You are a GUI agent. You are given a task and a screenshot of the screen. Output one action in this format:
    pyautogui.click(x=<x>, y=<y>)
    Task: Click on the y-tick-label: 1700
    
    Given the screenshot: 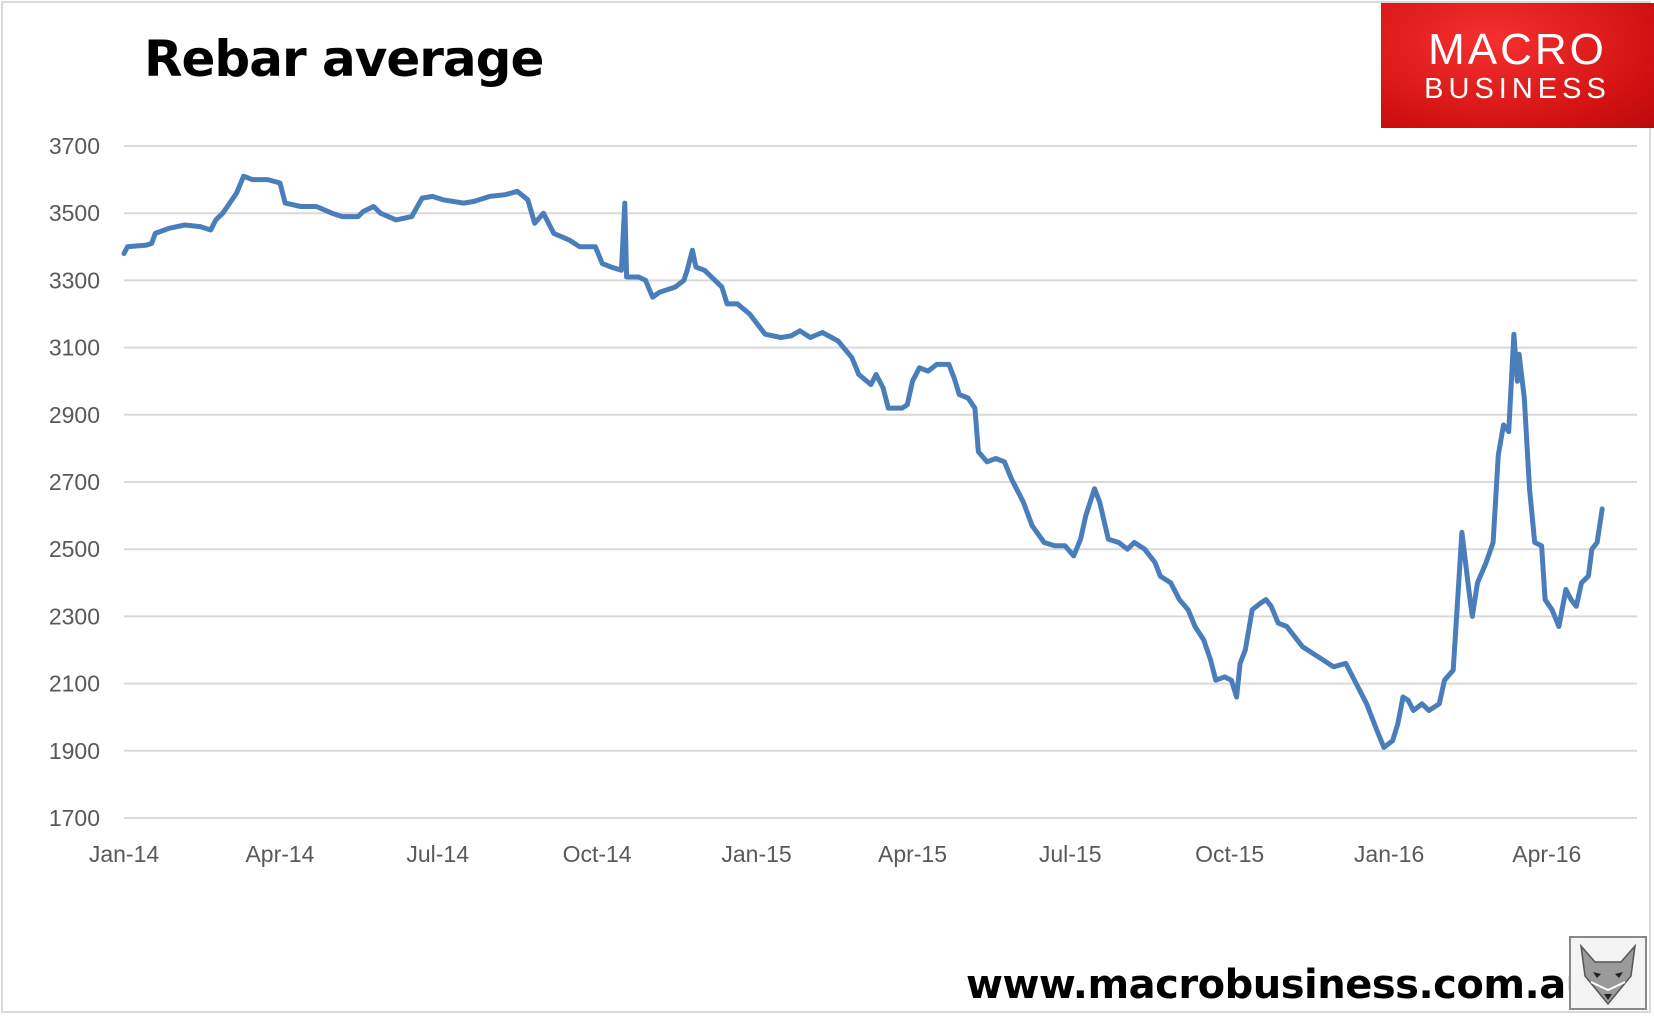 What is the action you would take?
    pyautogui.click(x=74, y=818)
    